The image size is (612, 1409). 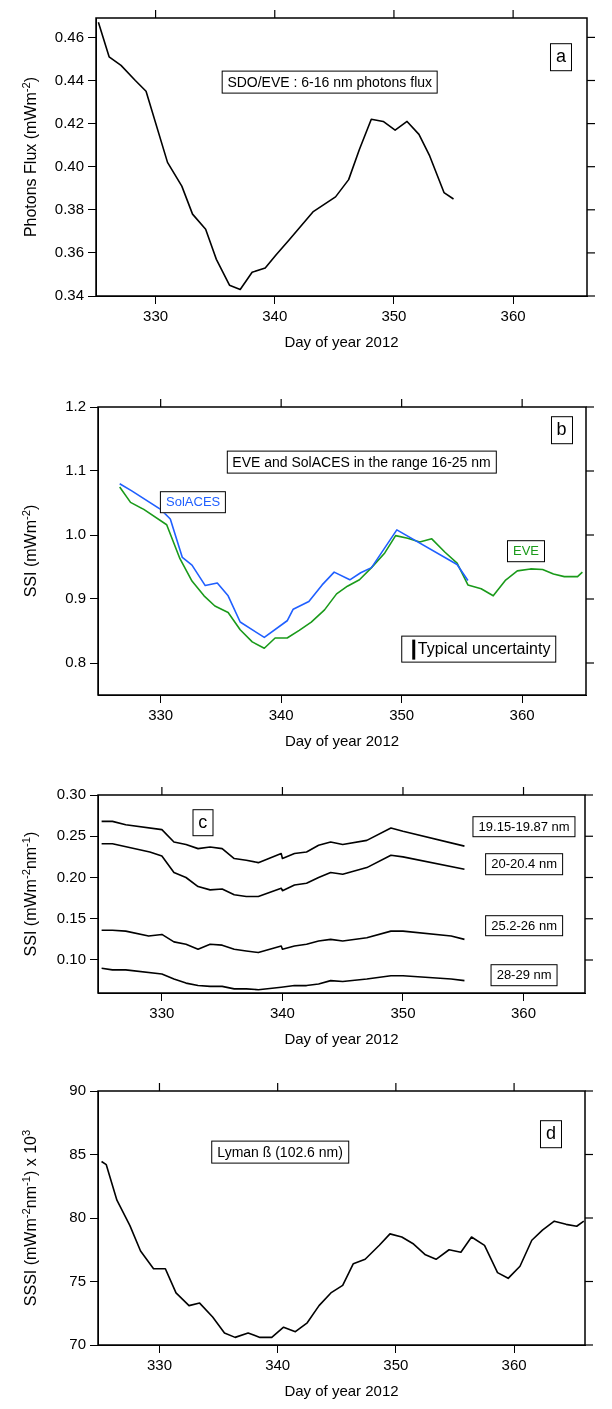 I want to click on y-tick-label: 70, so click(x=77, y=1344).